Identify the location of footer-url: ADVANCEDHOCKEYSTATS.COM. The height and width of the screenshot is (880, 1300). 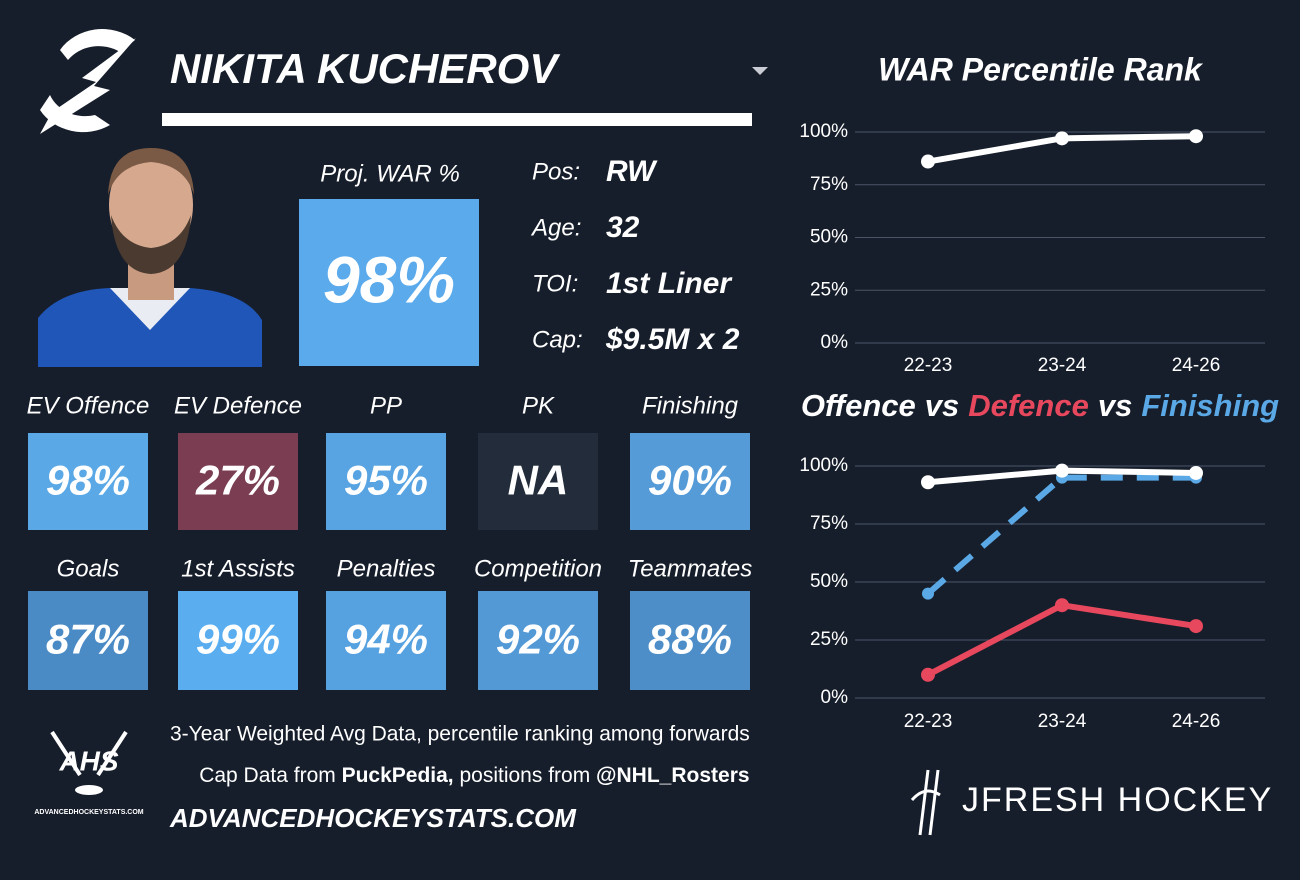
(373, 818).